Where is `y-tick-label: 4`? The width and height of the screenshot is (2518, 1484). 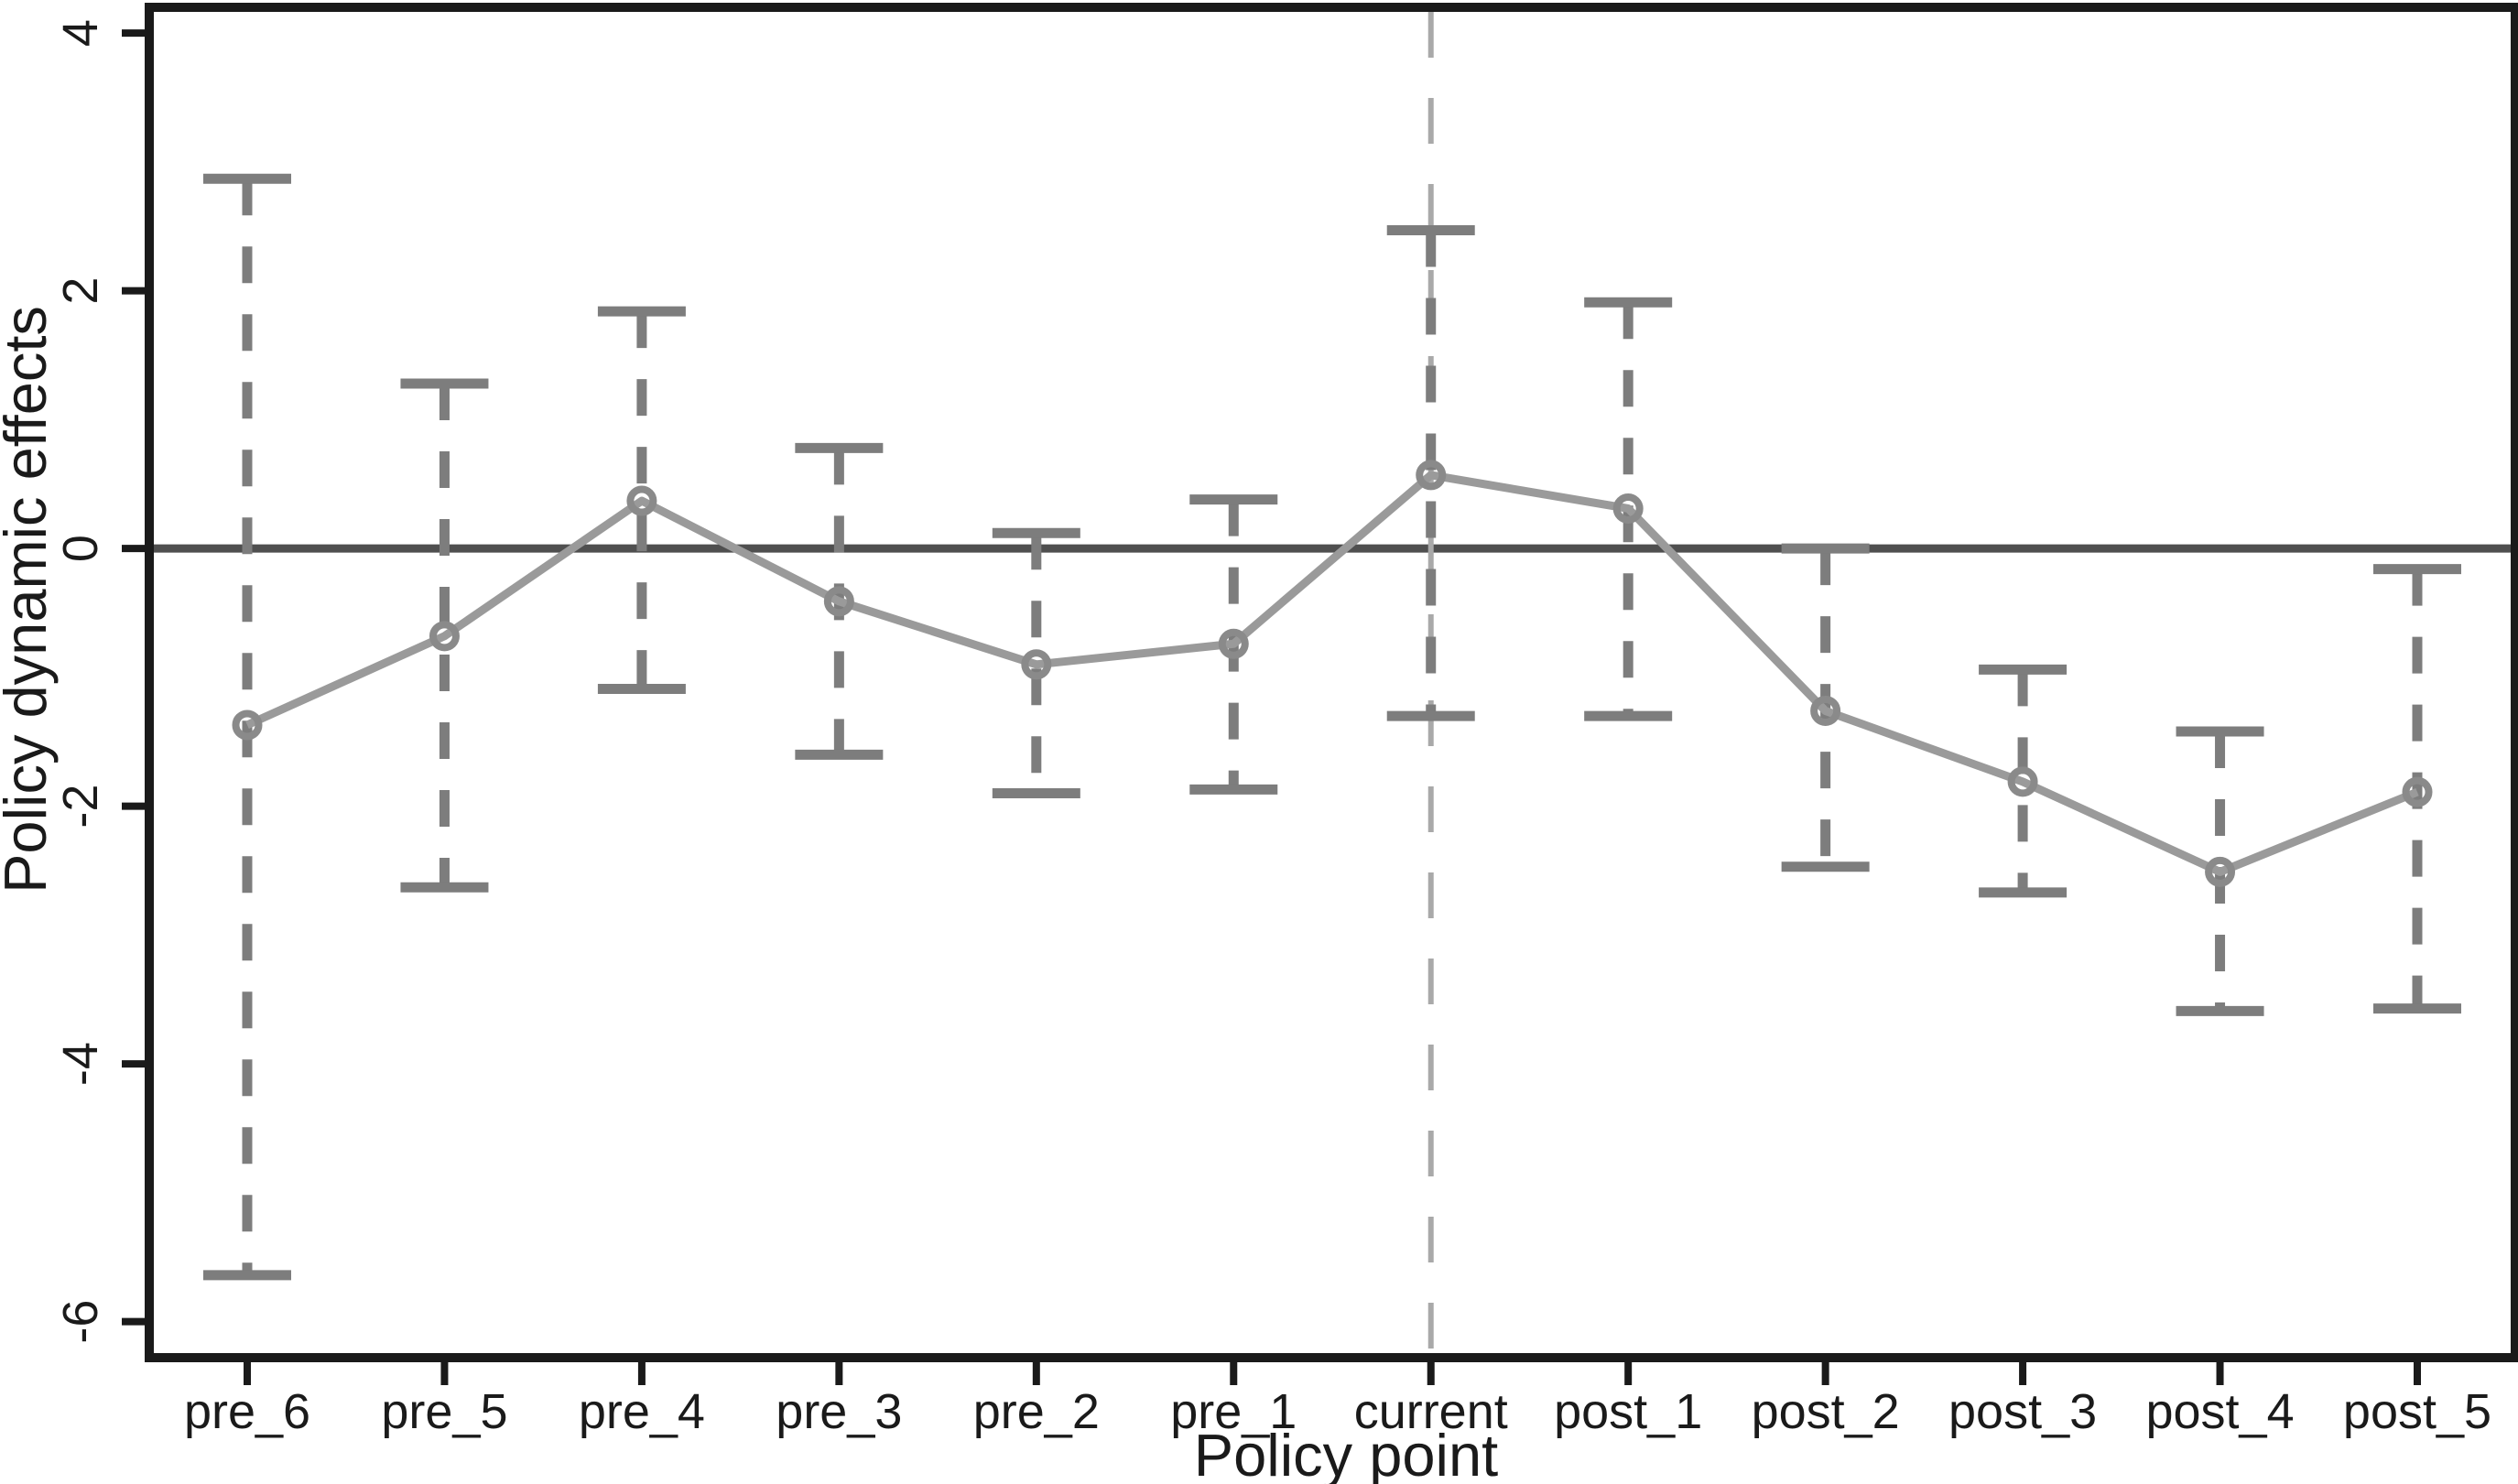
y-tick-label: 4 is located at coordinates (80, 33).